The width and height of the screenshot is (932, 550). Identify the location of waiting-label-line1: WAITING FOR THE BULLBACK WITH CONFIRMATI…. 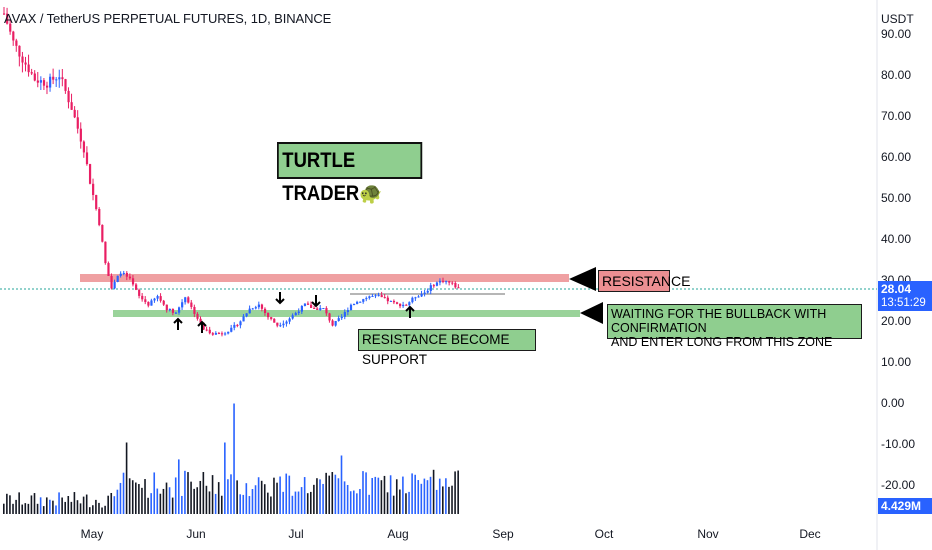
(719, 321).